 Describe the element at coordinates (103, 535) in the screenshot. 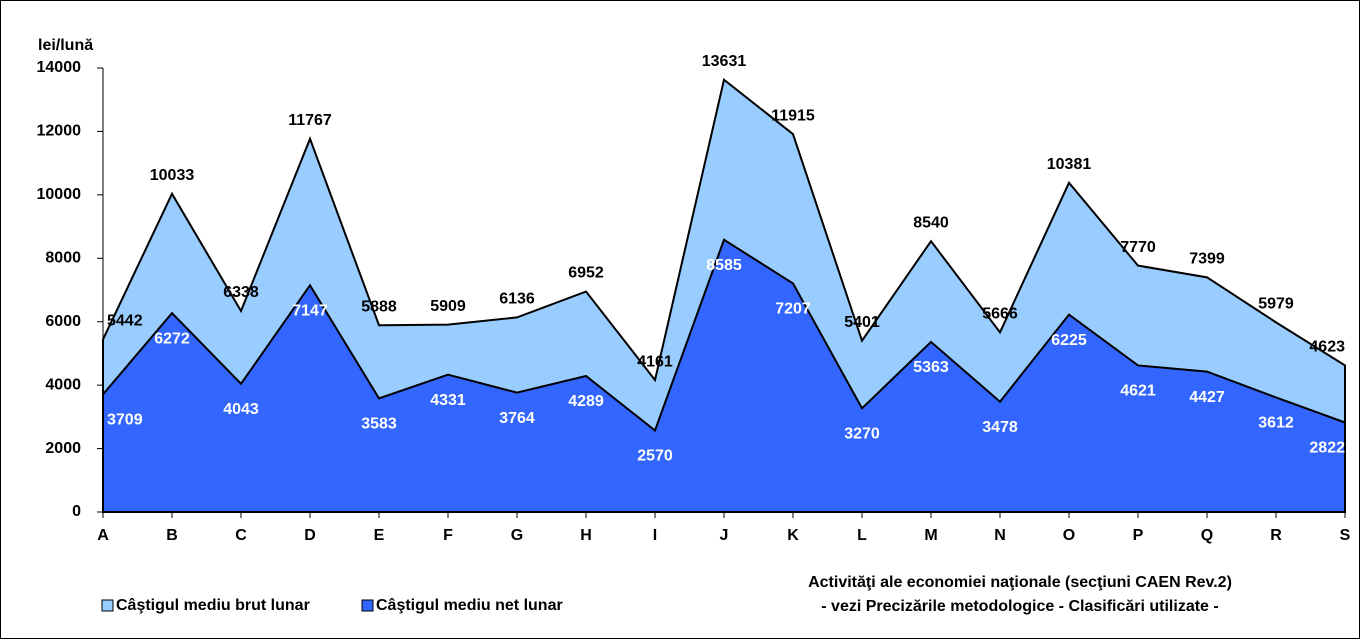

I see `x-tick-label: A` at that location.